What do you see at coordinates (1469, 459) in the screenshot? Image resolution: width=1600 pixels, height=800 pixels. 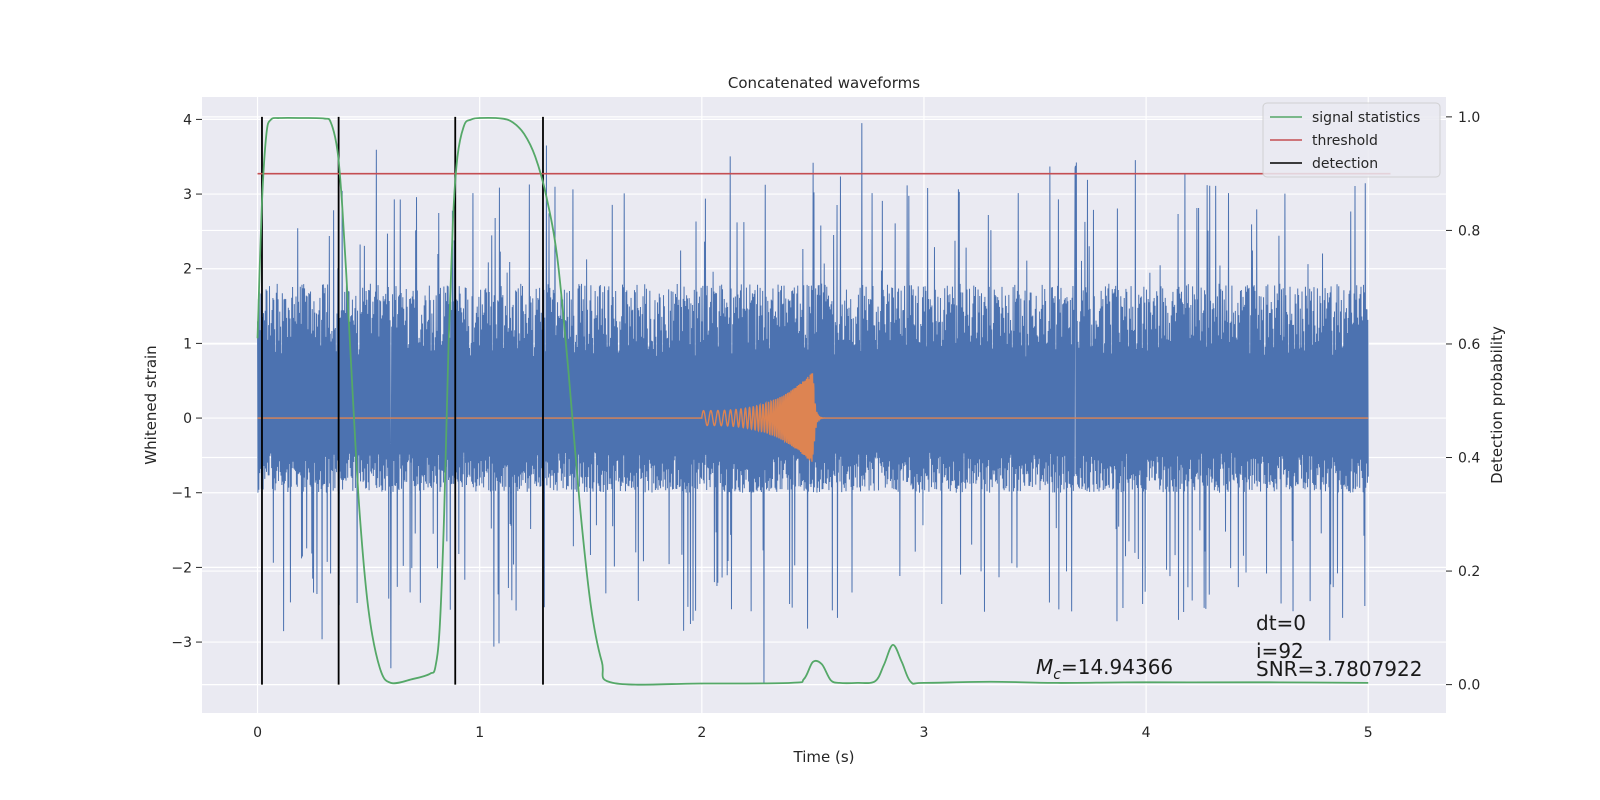 I see `y2-tick-label: 0.4` at bounding box center [1469, 459].